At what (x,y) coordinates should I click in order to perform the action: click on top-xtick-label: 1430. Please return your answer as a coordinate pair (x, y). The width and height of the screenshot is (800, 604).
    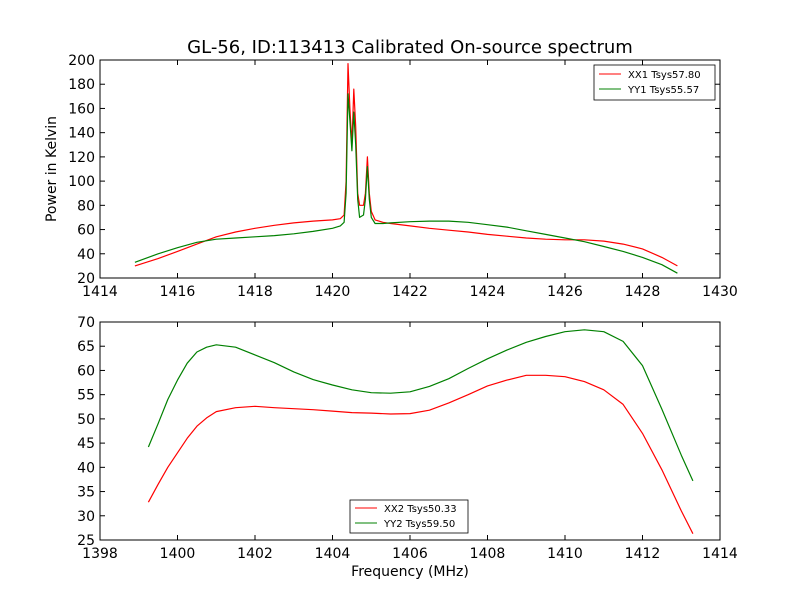
    Looking at the image, I should click on (720, 292).